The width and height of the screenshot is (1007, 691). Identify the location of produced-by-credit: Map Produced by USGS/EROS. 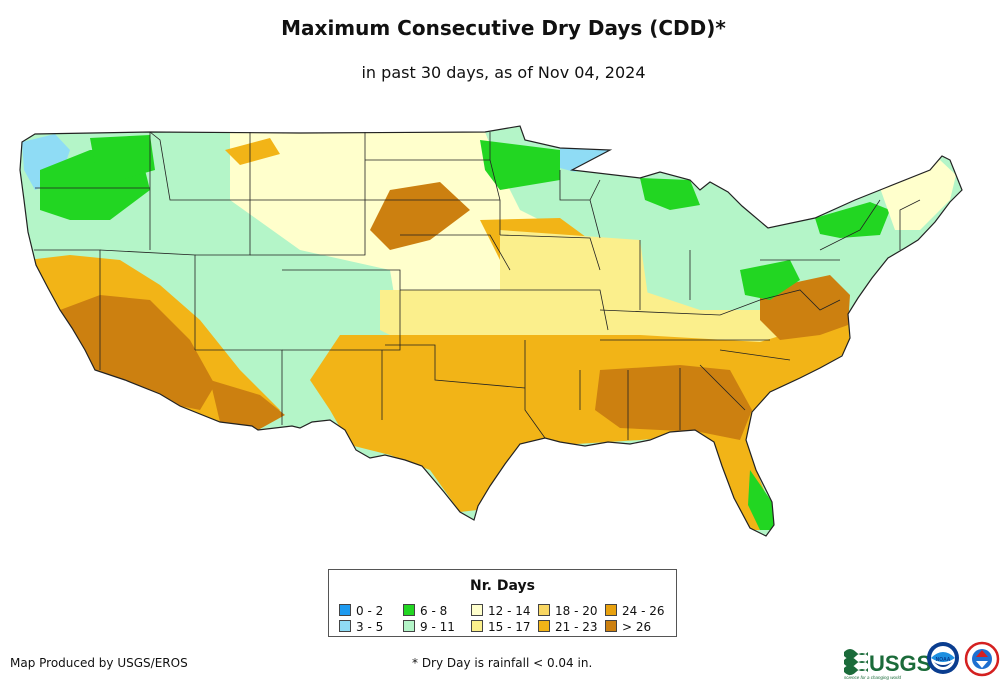
(99, 663).